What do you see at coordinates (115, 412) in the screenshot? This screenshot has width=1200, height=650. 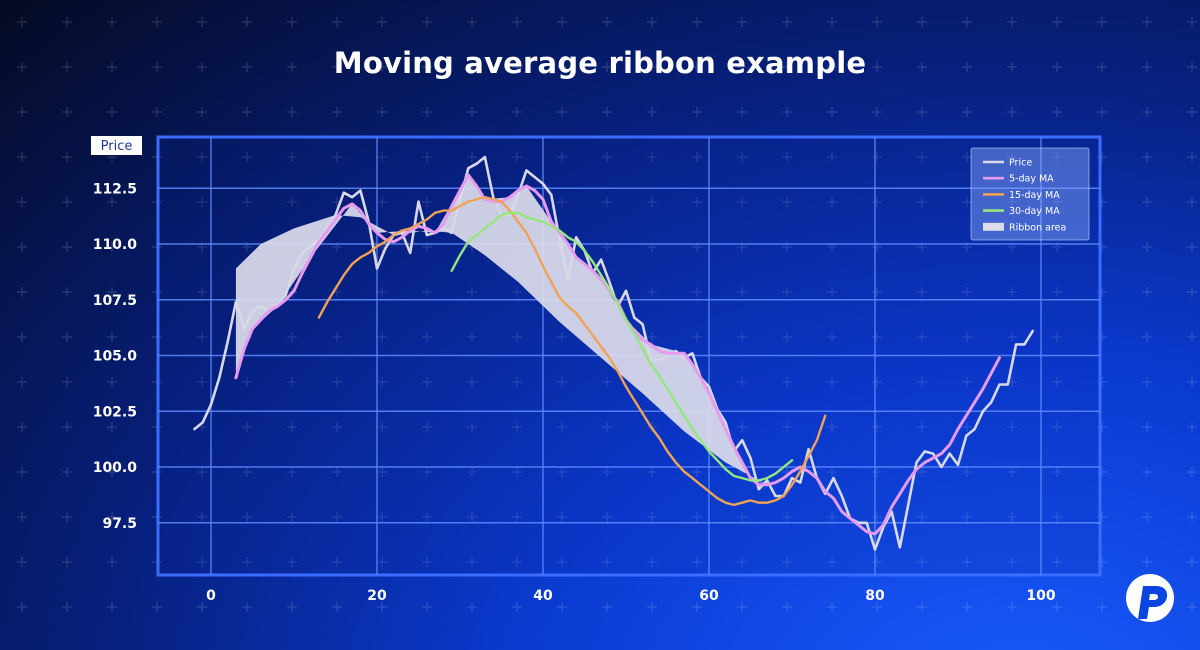 I see `y-tick-label: 102.5` at bounding box center [115, 412].